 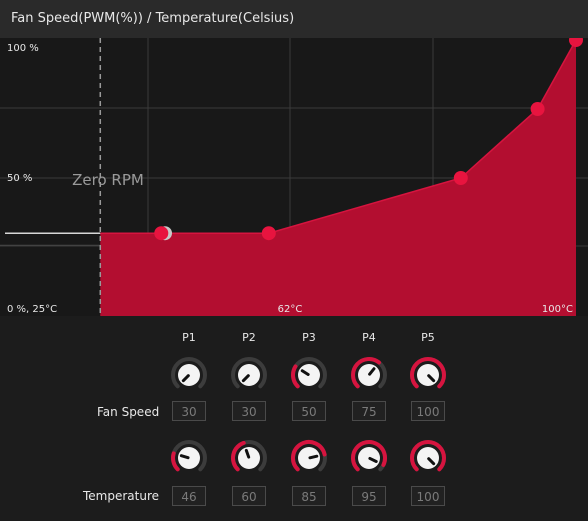 I want to click on curve-point-p5, so click(x=576, y=42).